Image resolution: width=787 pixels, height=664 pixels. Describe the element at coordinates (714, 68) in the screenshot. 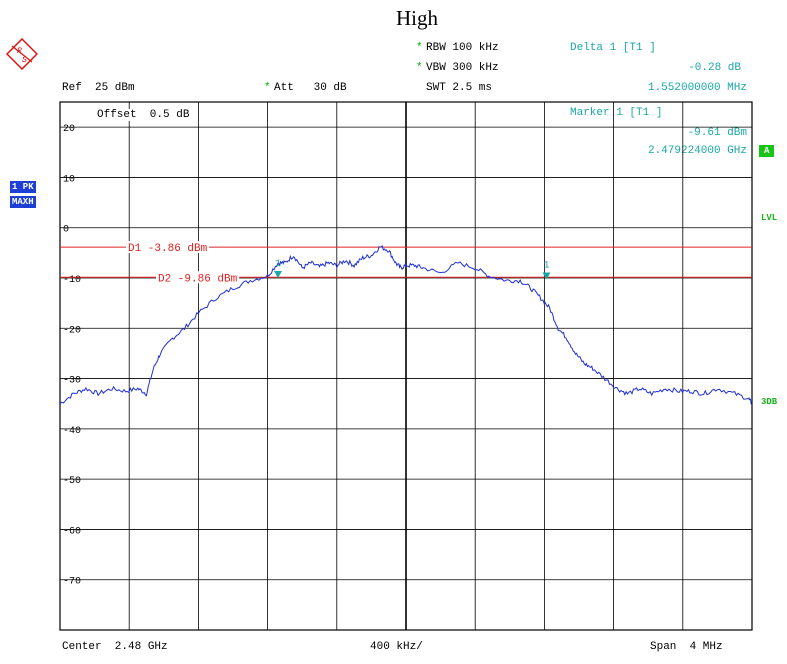

I see `delta-marker-level: -0.28 dB` at that location.